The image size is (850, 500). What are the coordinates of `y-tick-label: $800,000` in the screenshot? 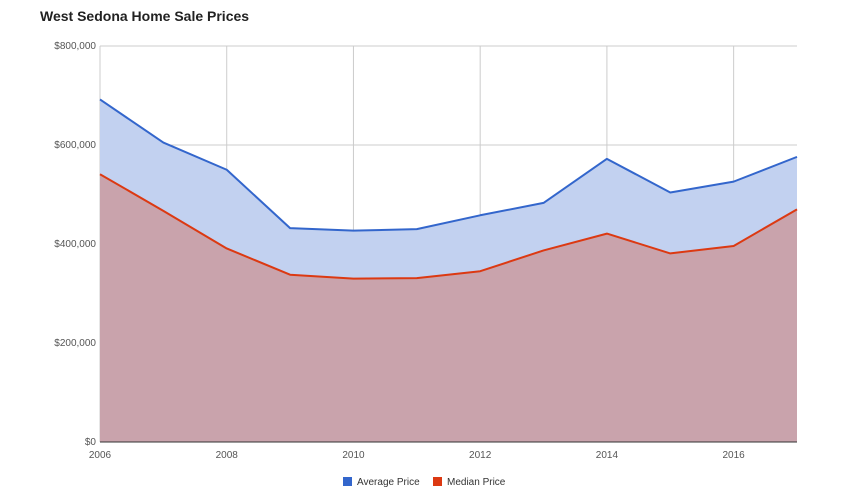 It's located at (75, 46).